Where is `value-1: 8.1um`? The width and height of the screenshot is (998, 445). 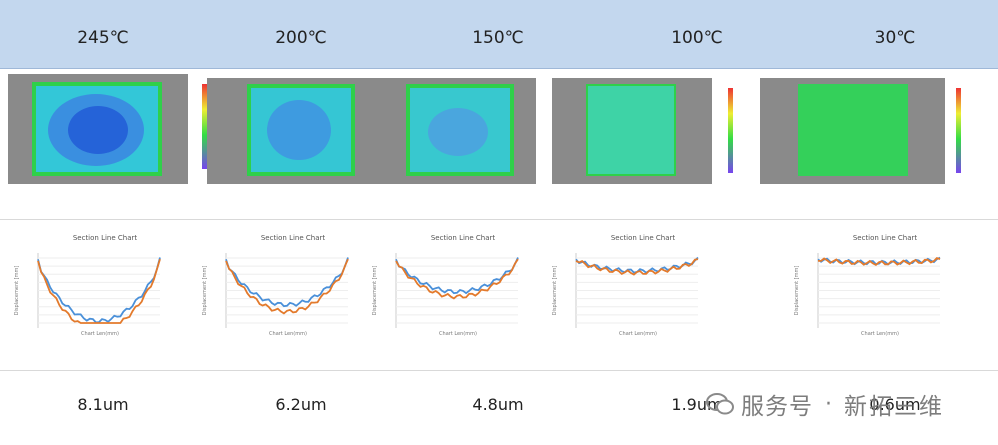
value-1: 8.1um is located at coordinates (103, 404).